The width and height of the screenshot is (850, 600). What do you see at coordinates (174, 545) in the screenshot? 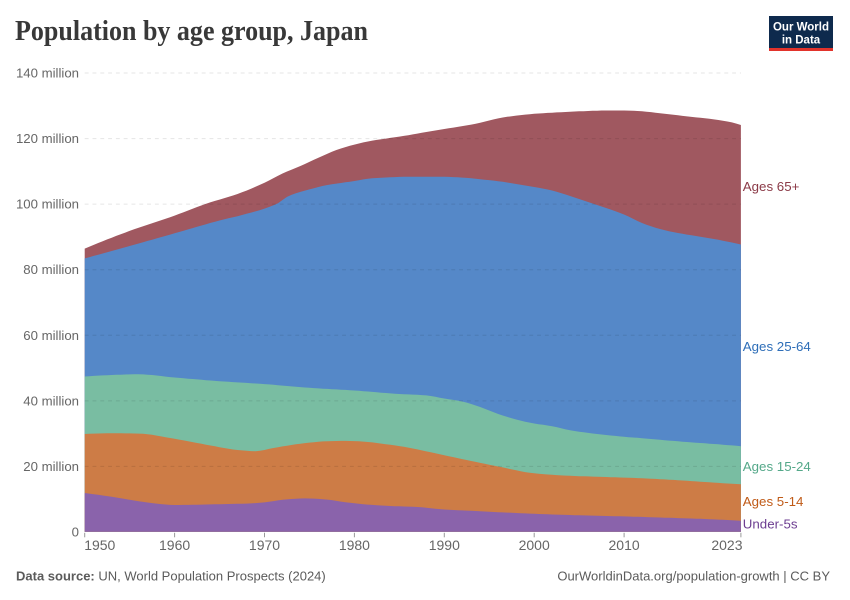
I see `svg-text: 1960` at bounding box center [174, 545].